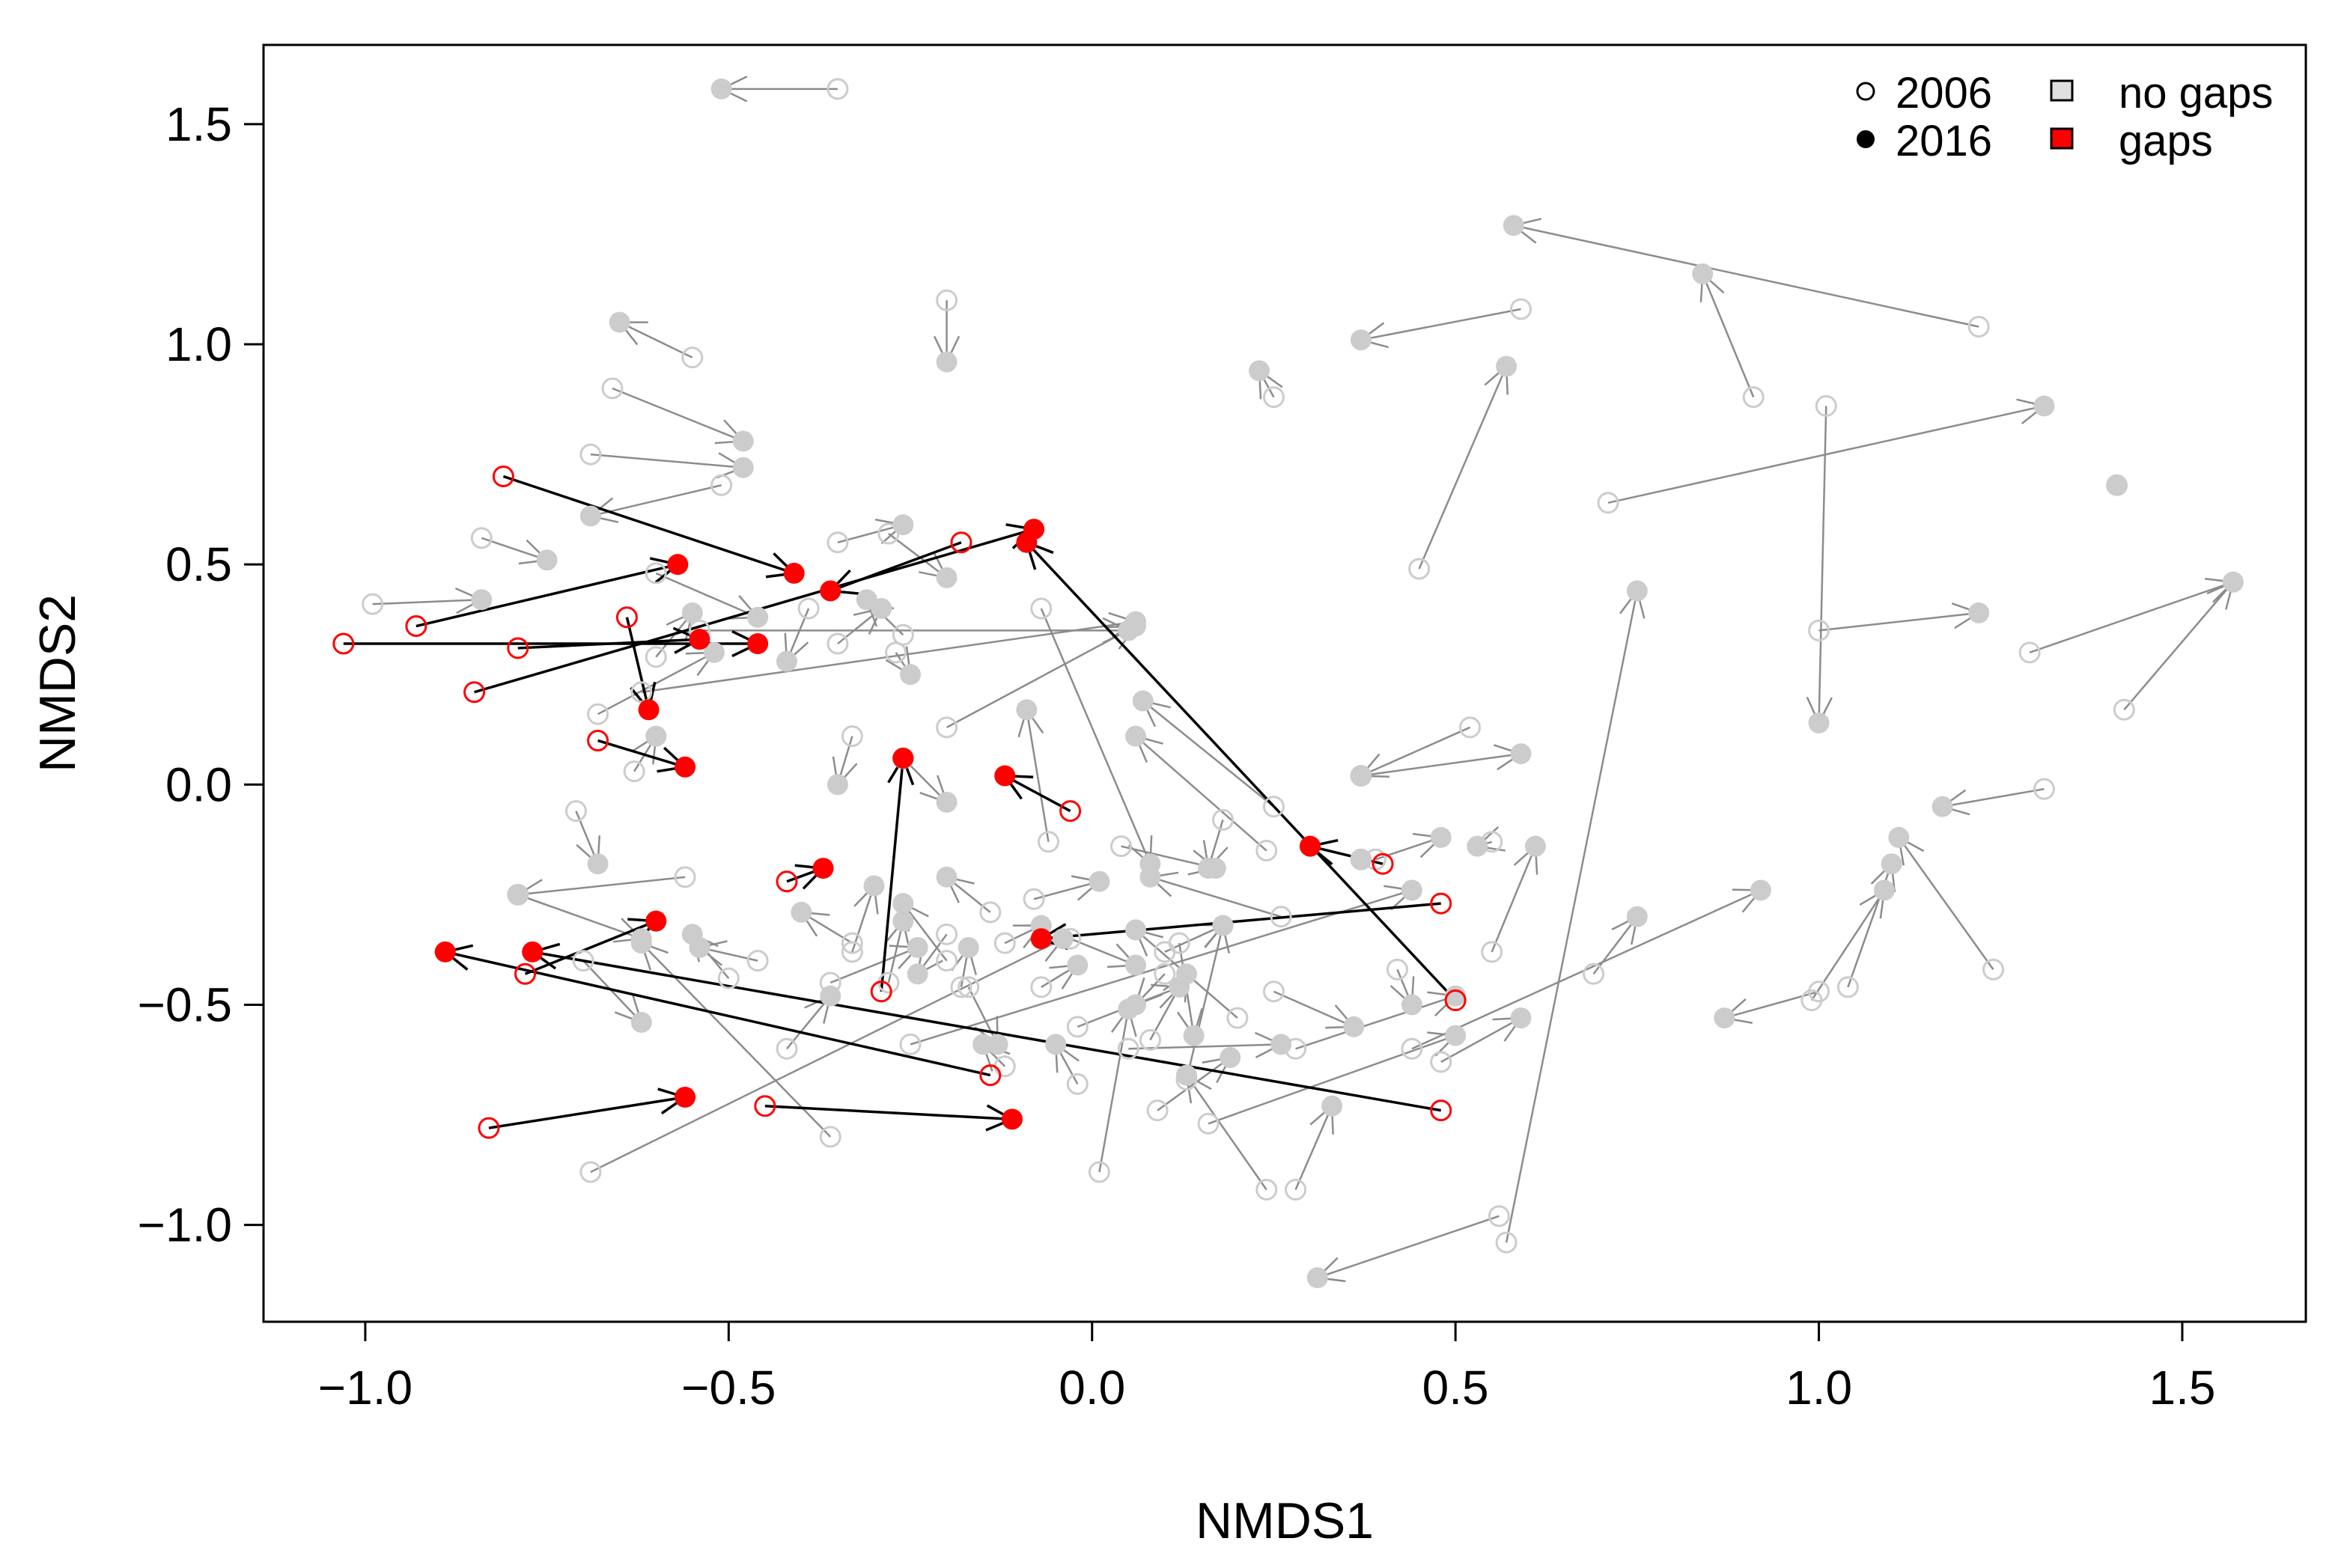 This screenshot has width=2347, height=1568. What do you see at coordinates (2166, 141) in the screenshot?
I see `legend-label-gaps: gaps` at bounding box center [2166, 141].